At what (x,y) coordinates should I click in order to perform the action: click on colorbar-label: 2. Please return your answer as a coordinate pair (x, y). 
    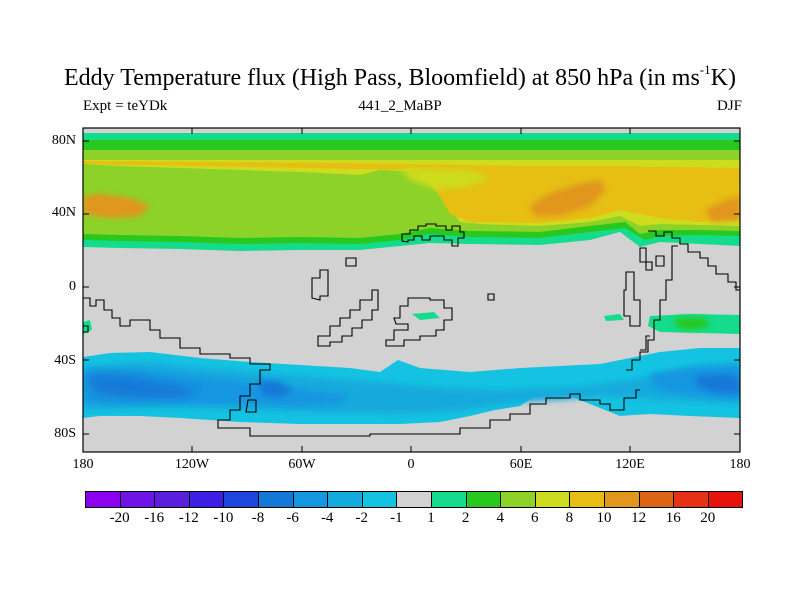
    Looking at the image, I should click on (465, 518).